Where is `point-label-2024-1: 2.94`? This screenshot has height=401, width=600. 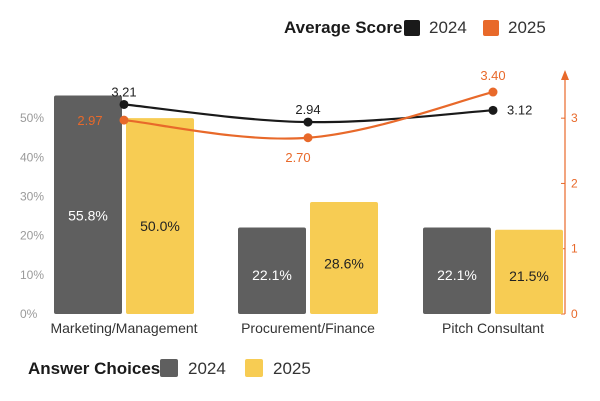
point-label-2024-1: 2.94 is located at coordinates (307, 109).